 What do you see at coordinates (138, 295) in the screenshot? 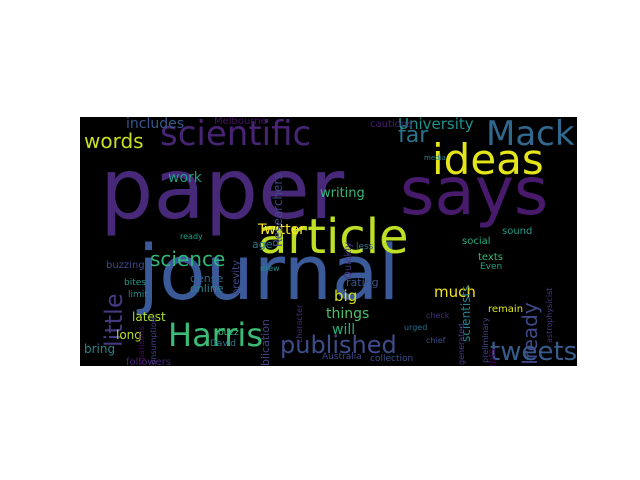
I see `cloud-word: limit` at bounding box center [138, 295].